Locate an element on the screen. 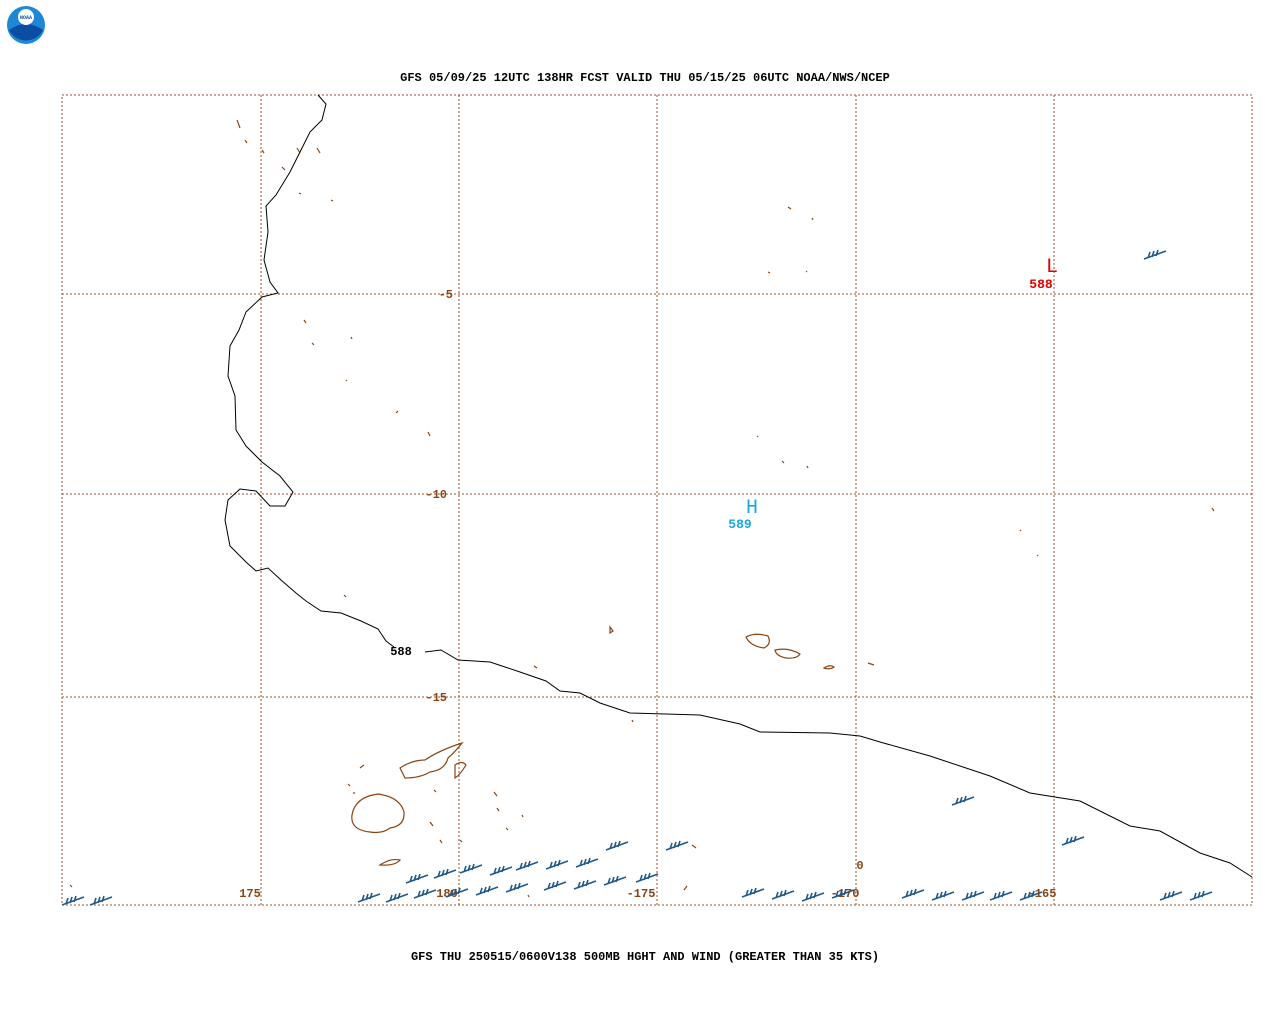 Image resolution: width=1280 pixels, height=1024 pixels. high-value: 589 is located at coordinates (740, 524).